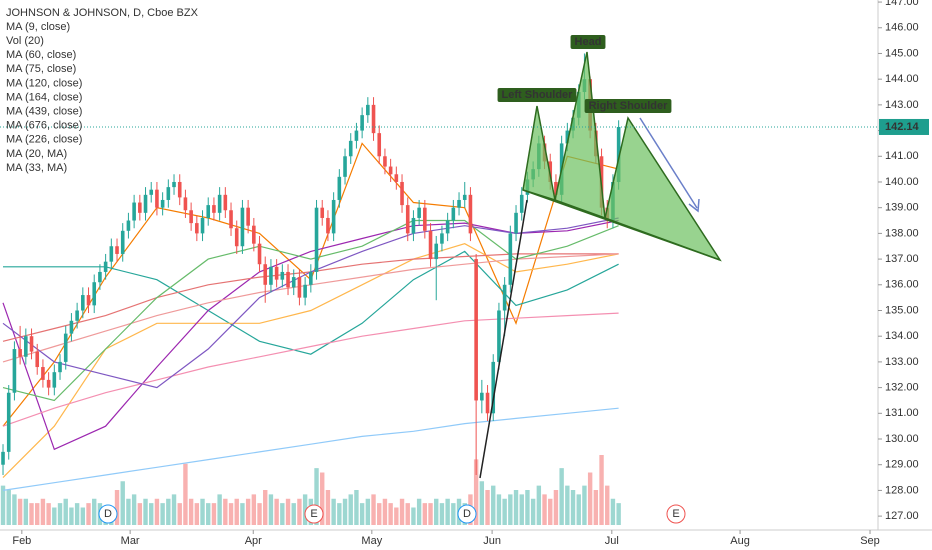 The width and height of the screenshot is (932, 550). What do you see at coordinates (503, 339) in the screenshot?
I see `trend-line` at bounding box center [503, 339].